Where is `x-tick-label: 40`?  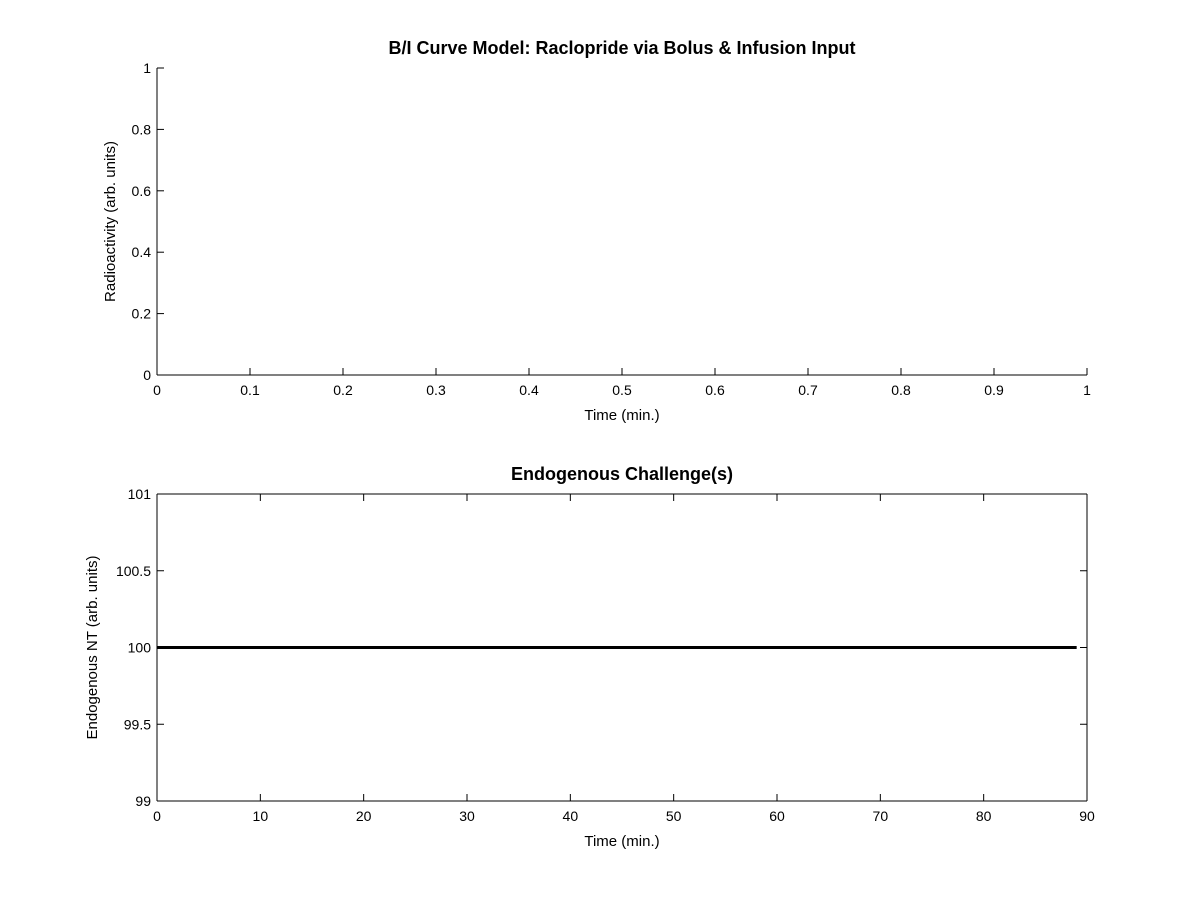 x-tick-label: 40 is located at coordinates (571, 816).